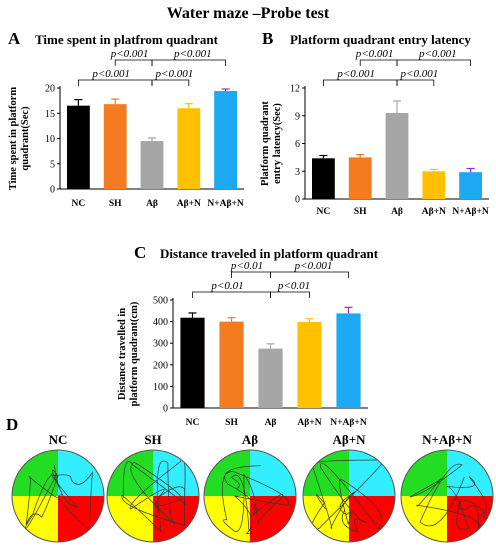  What do you see at coordinates (50, 114) in the screenshot?
I see `y-tick-label: 15` at bounding box center [50, 114].